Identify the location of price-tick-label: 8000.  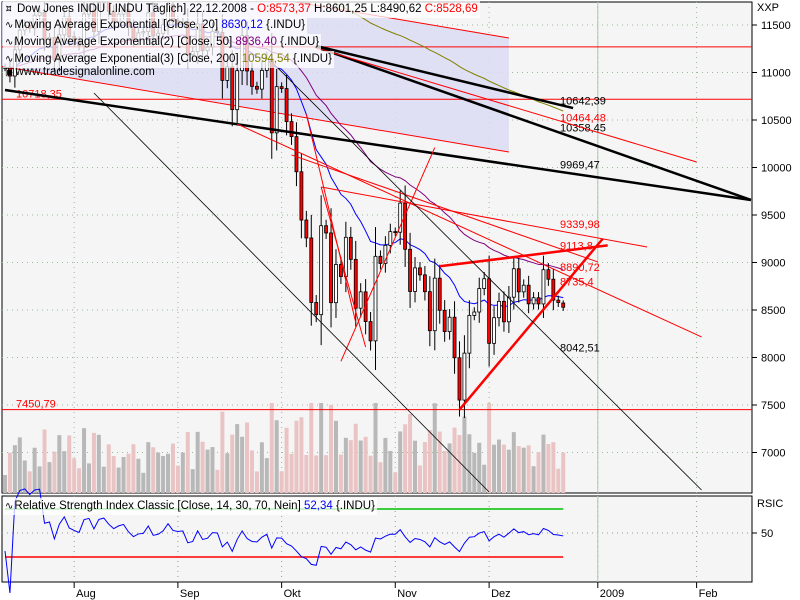
(773, 359).